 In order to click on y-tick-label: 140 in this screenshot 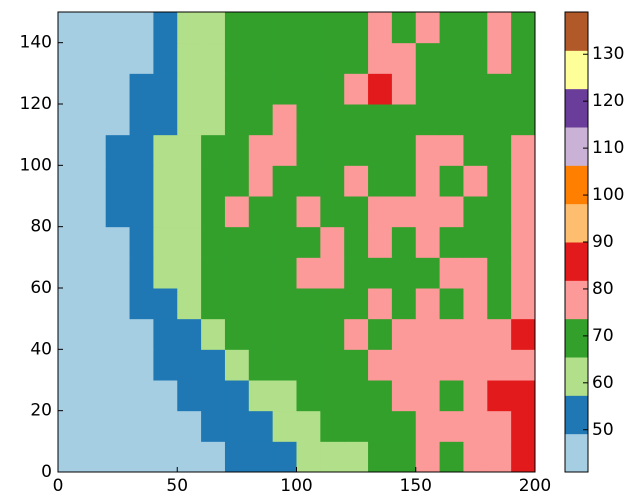, I will do `click(36, 43)`.